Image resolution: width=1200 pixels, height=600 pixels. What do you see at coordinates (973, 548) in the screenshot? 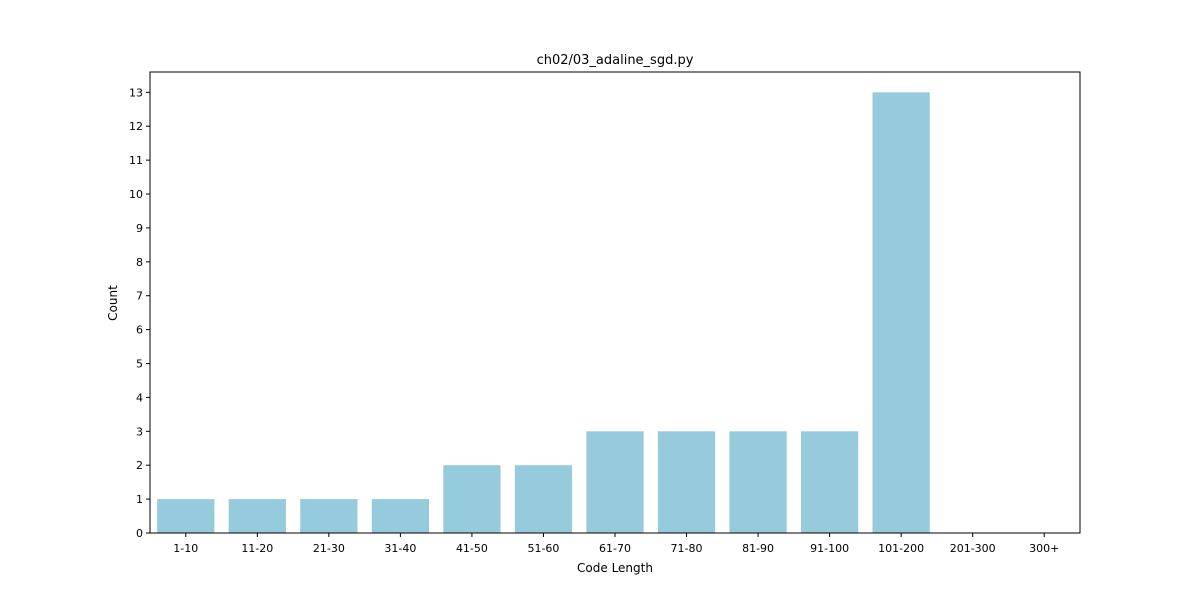
I see `x-tick-label: 201-300` at bounding box center [973, 548].